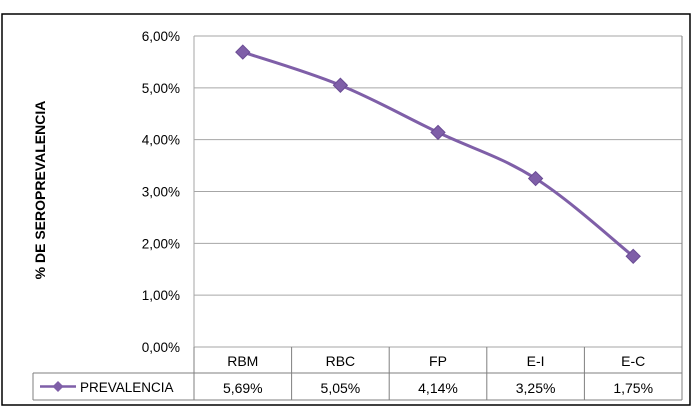 The height and width of the screenshot is (412, 692). I want to click on category-label: RBC, so click(341, 361).